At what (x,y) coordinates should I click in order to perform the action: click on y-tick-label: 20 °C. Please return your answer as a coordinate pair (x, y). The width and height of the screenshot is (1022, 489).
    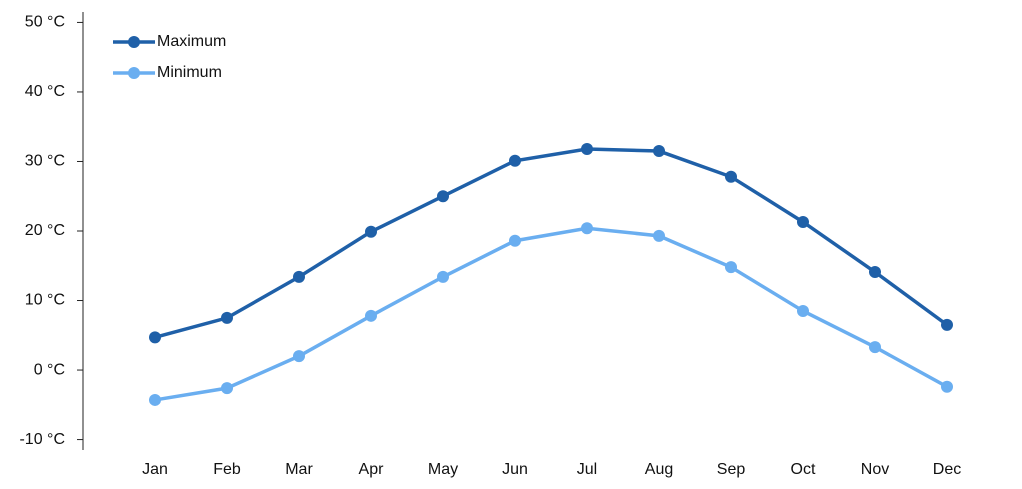
    Looking at the image, I should click on (45, 230).